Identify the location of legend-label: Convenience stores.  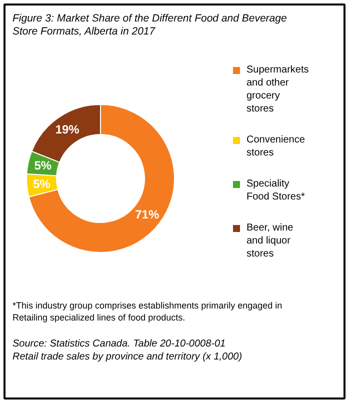
(276, 146).